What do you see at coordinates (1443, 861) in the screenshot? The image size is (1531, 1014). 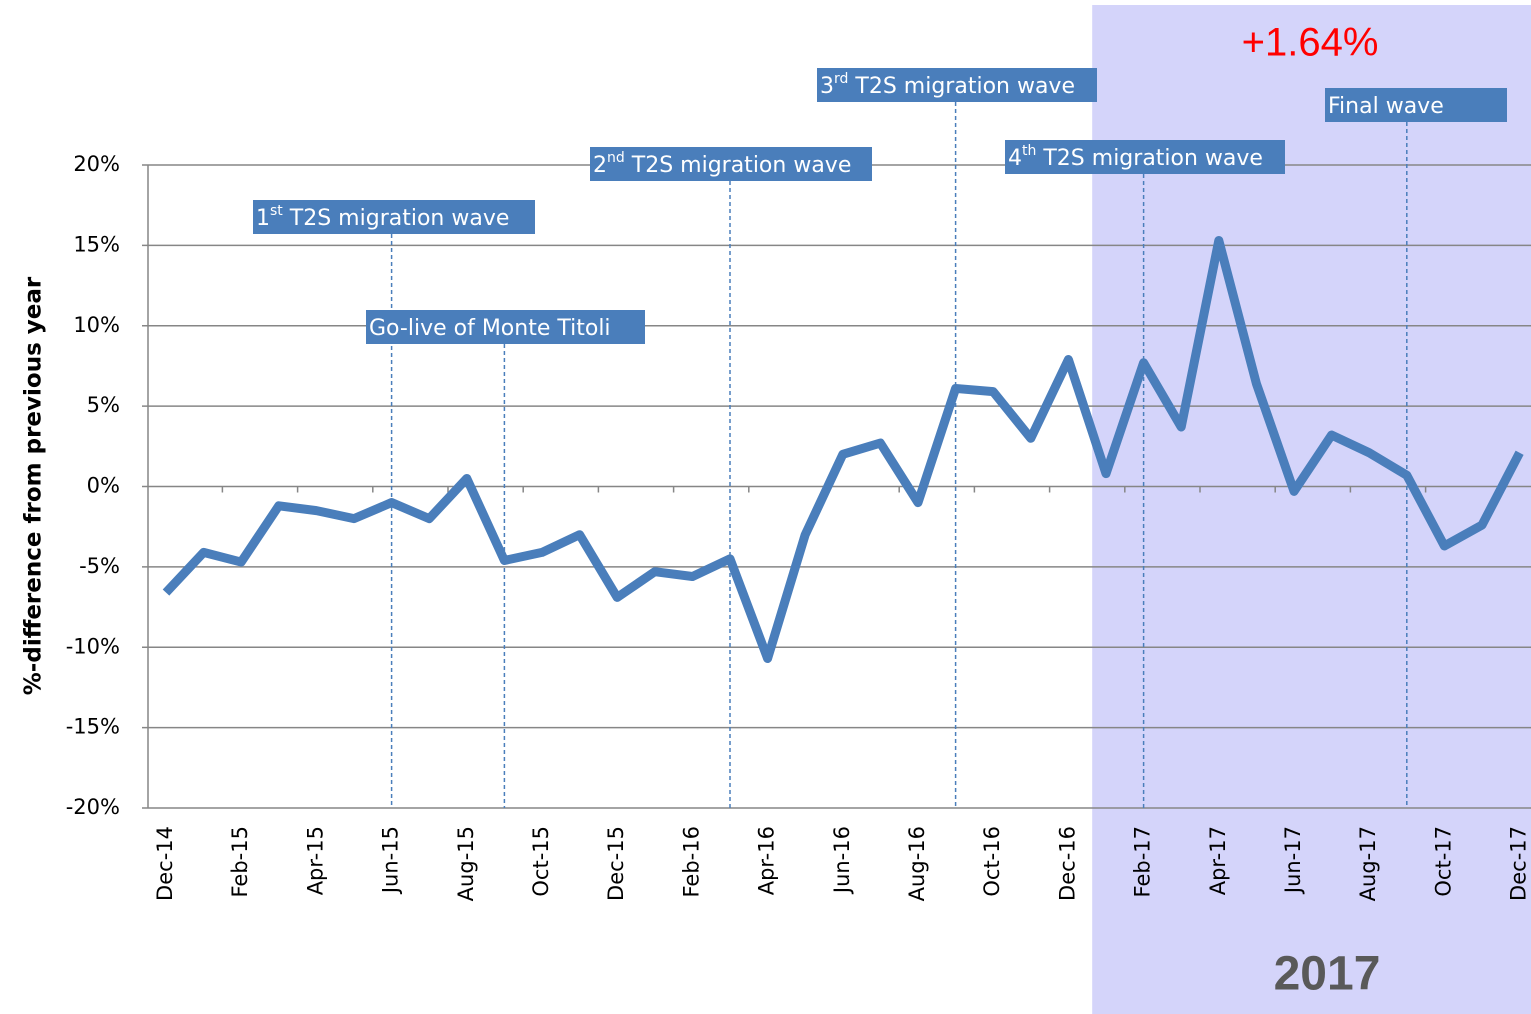 I see `x-tick-label: Oct-17` at bounding box center [1443, 861].